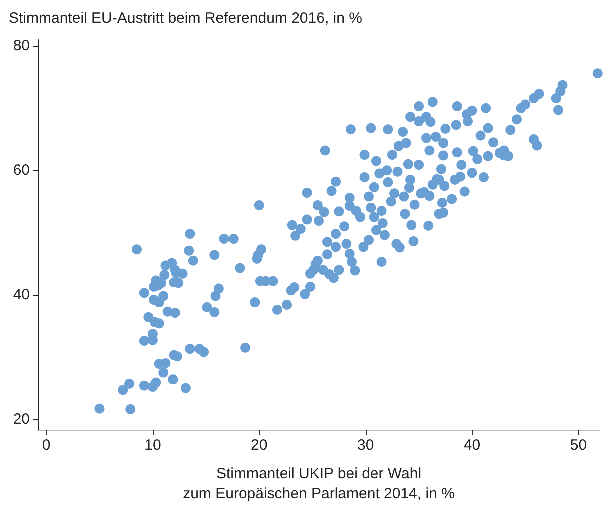 Image resolution: width=608 pixels, height=516 pixels. What do you see at coordinates (259, 445) in the screenshot?
I see `x-tick-label: 20` at bounding box center [259, 445].